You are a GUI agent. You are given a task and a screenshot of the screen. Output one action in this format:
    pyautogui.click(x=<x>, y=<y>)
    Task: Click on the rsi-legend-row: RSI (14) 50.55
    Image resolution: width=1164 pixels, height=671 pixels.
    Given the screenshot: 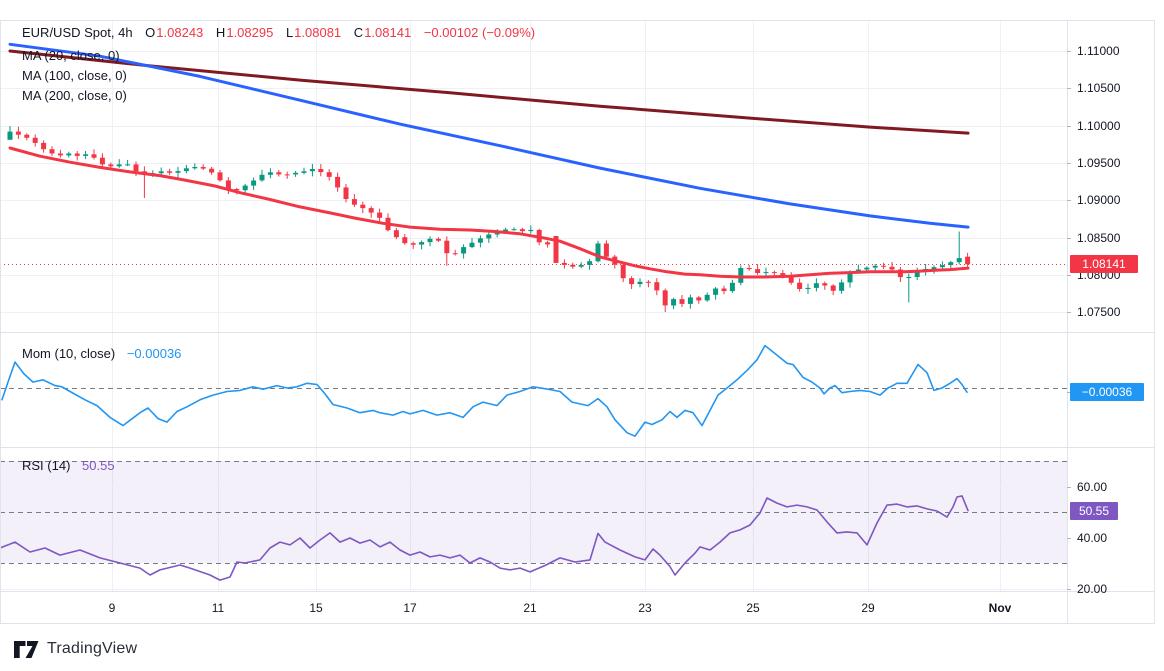 What is the action you would take?
    pyautogui.click(x=68, y=465)
    